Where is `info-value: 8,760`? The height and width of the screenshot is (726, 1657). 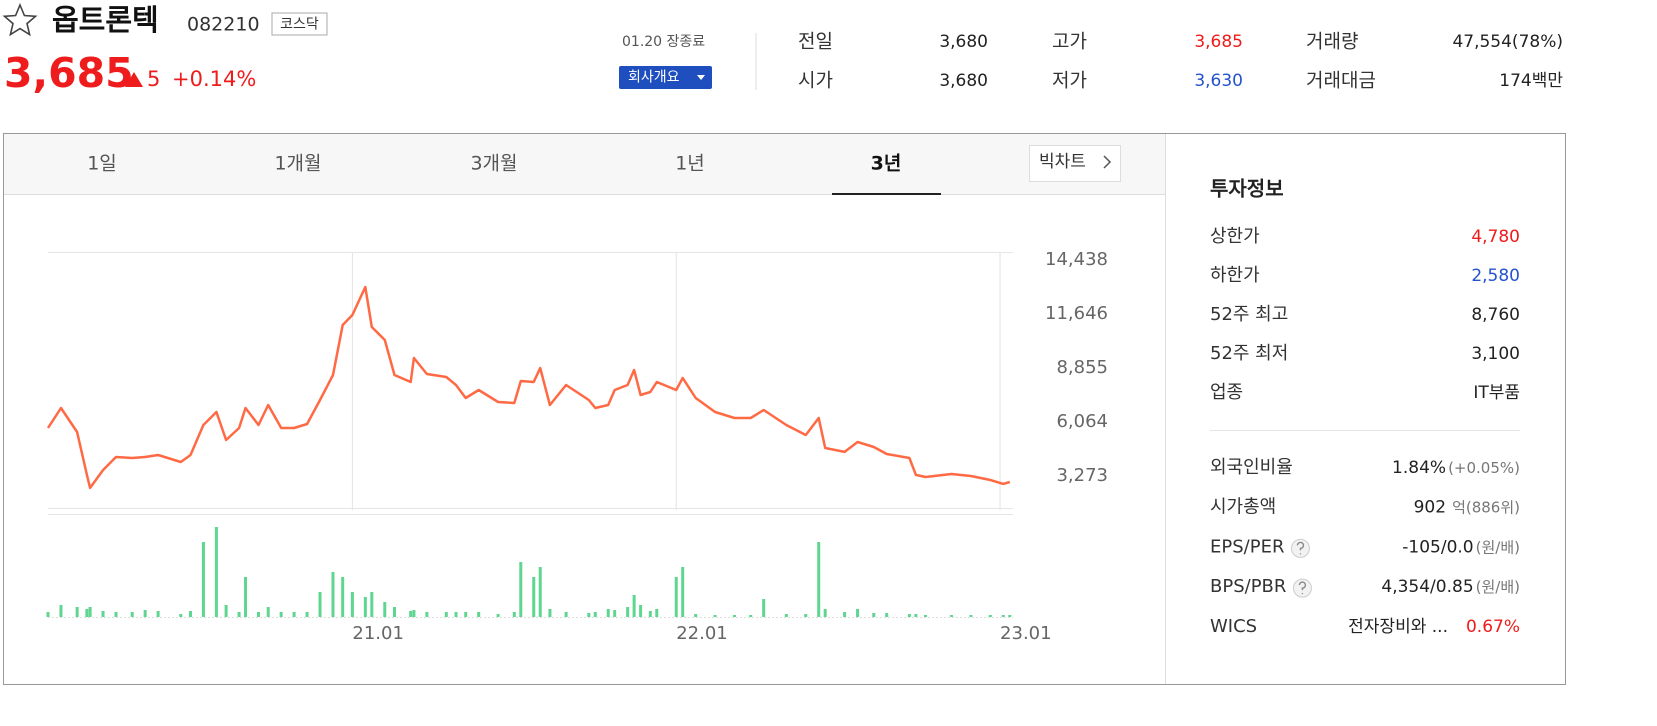
info-value: 8,760 is located at coordinates (1495, 315).